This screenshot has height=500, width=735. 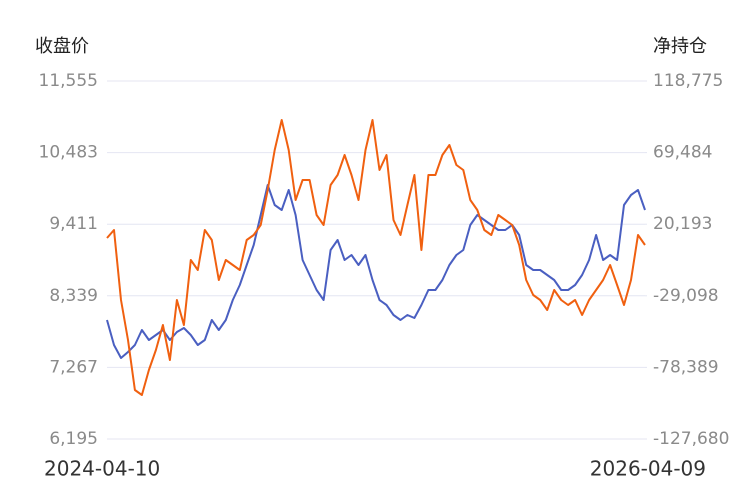 I want to click on y-tick-label: 7,267, so click(x=73, y=367).